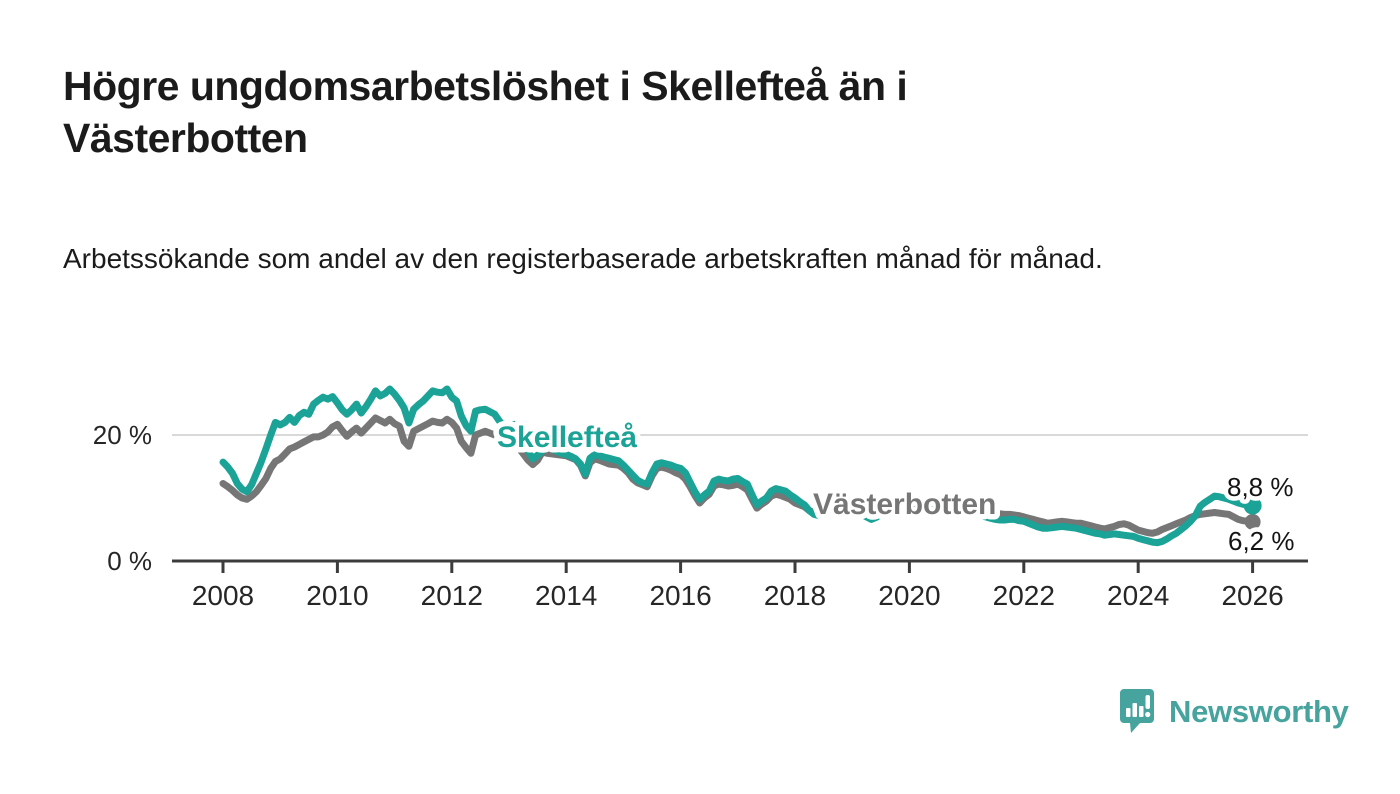  What do you see at coordinates (122, 435) in the screenshot?
I see `y-tick-label-20: 20 %` at bounding box center [122, 435].